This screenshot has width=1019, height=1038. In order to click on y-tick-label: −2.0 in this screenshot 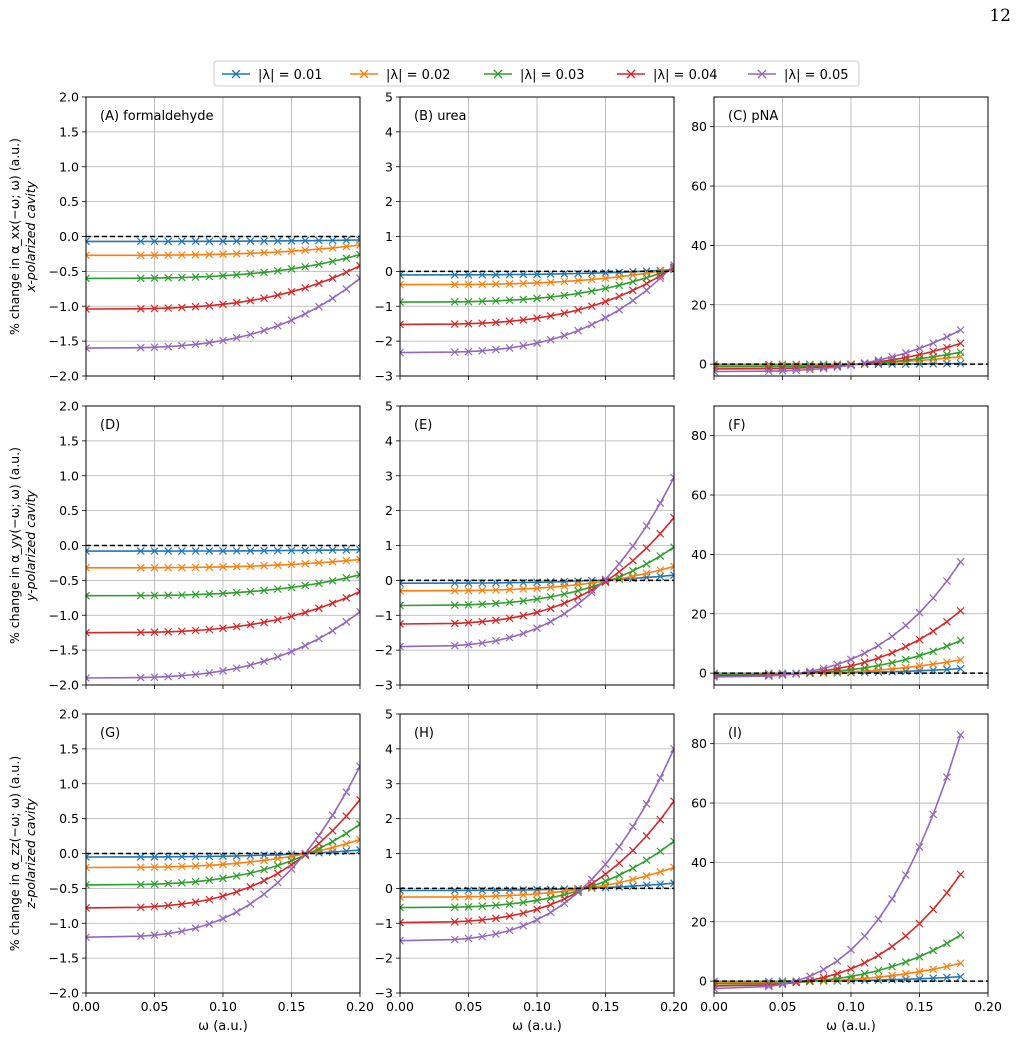, I will do `click(64, 376)`.